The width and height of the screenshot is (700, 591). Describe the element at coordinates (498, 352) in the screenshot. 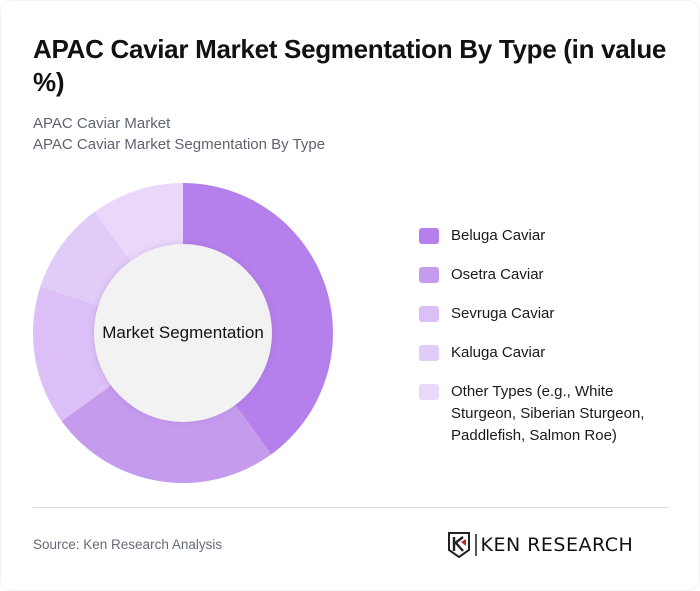

I see `legend-label: Kaluga Caviar` at that location.